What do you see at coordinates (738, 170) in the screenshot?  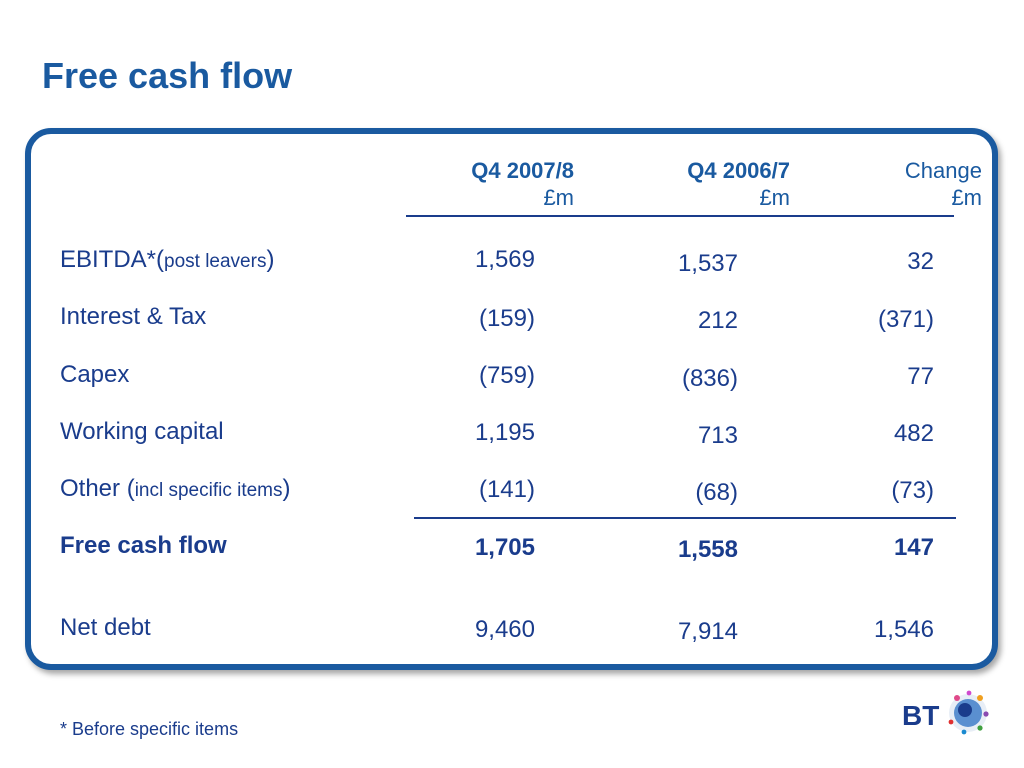 I see `column-header-title: Q4 2006/7` at bounding box center [738, 170].